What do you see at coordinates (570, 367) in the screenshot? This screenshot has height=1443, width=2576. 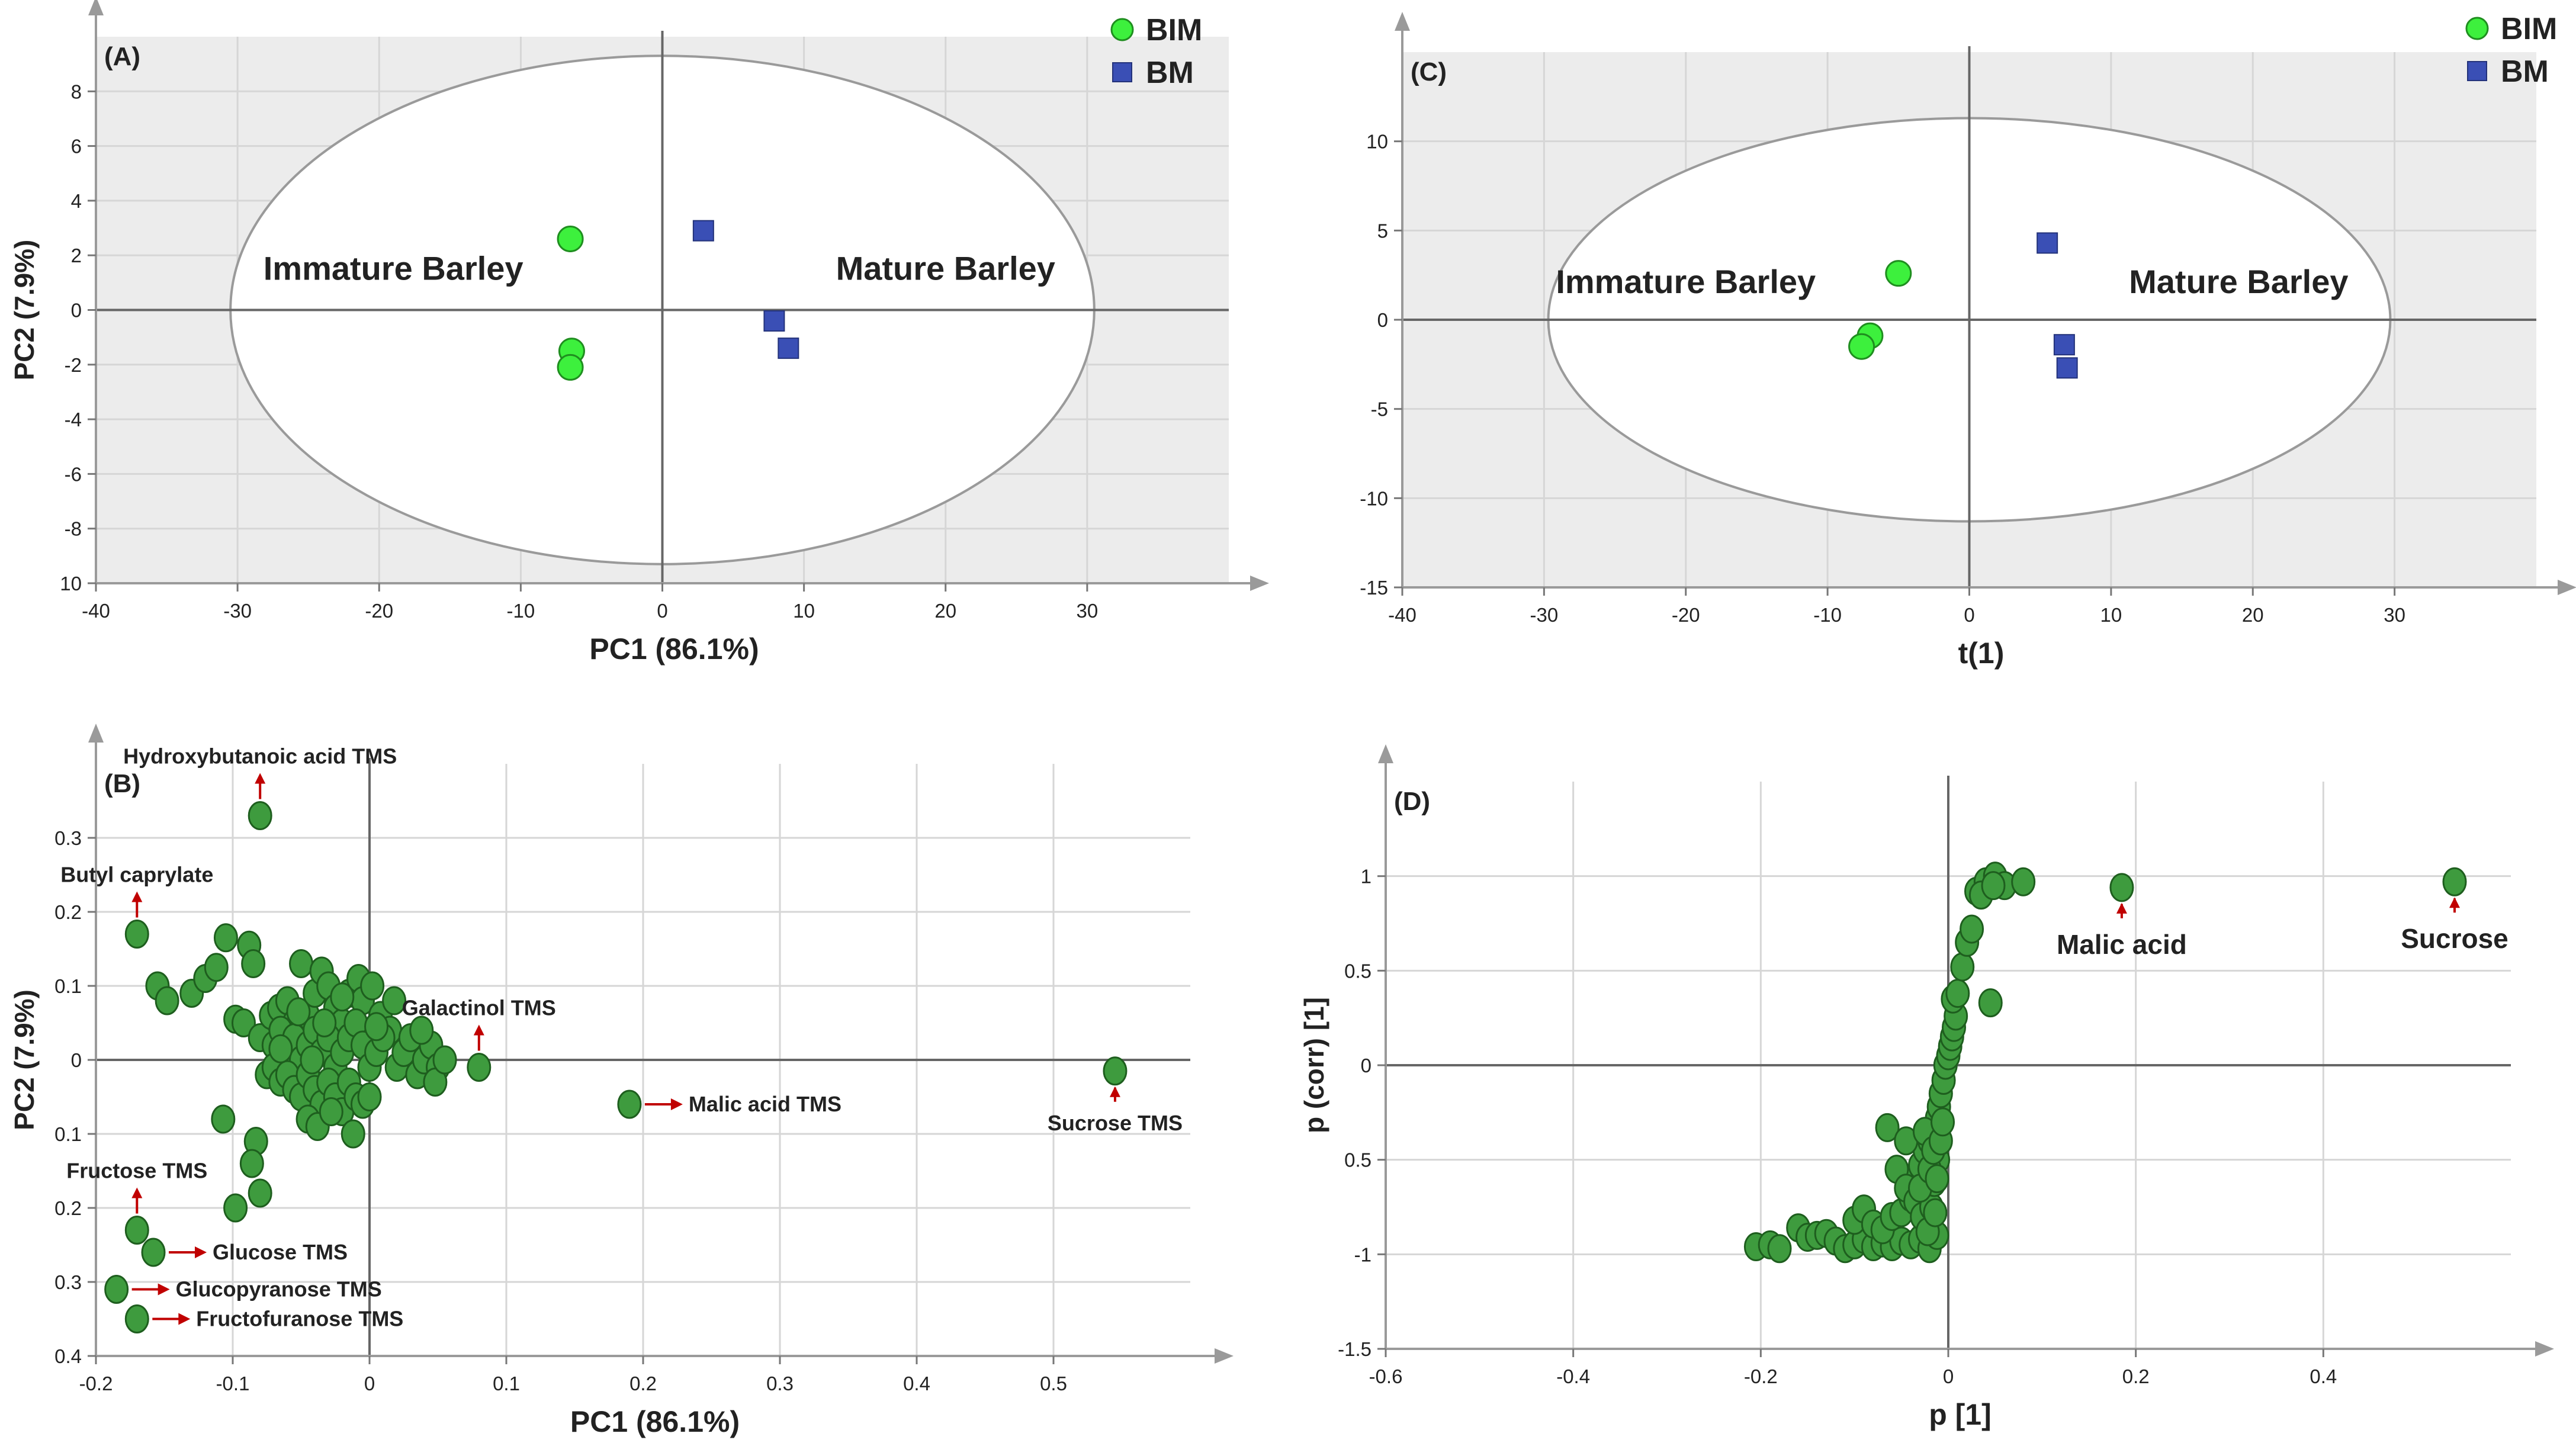 I see `data-point-bim` at bounding box center [570, 367].